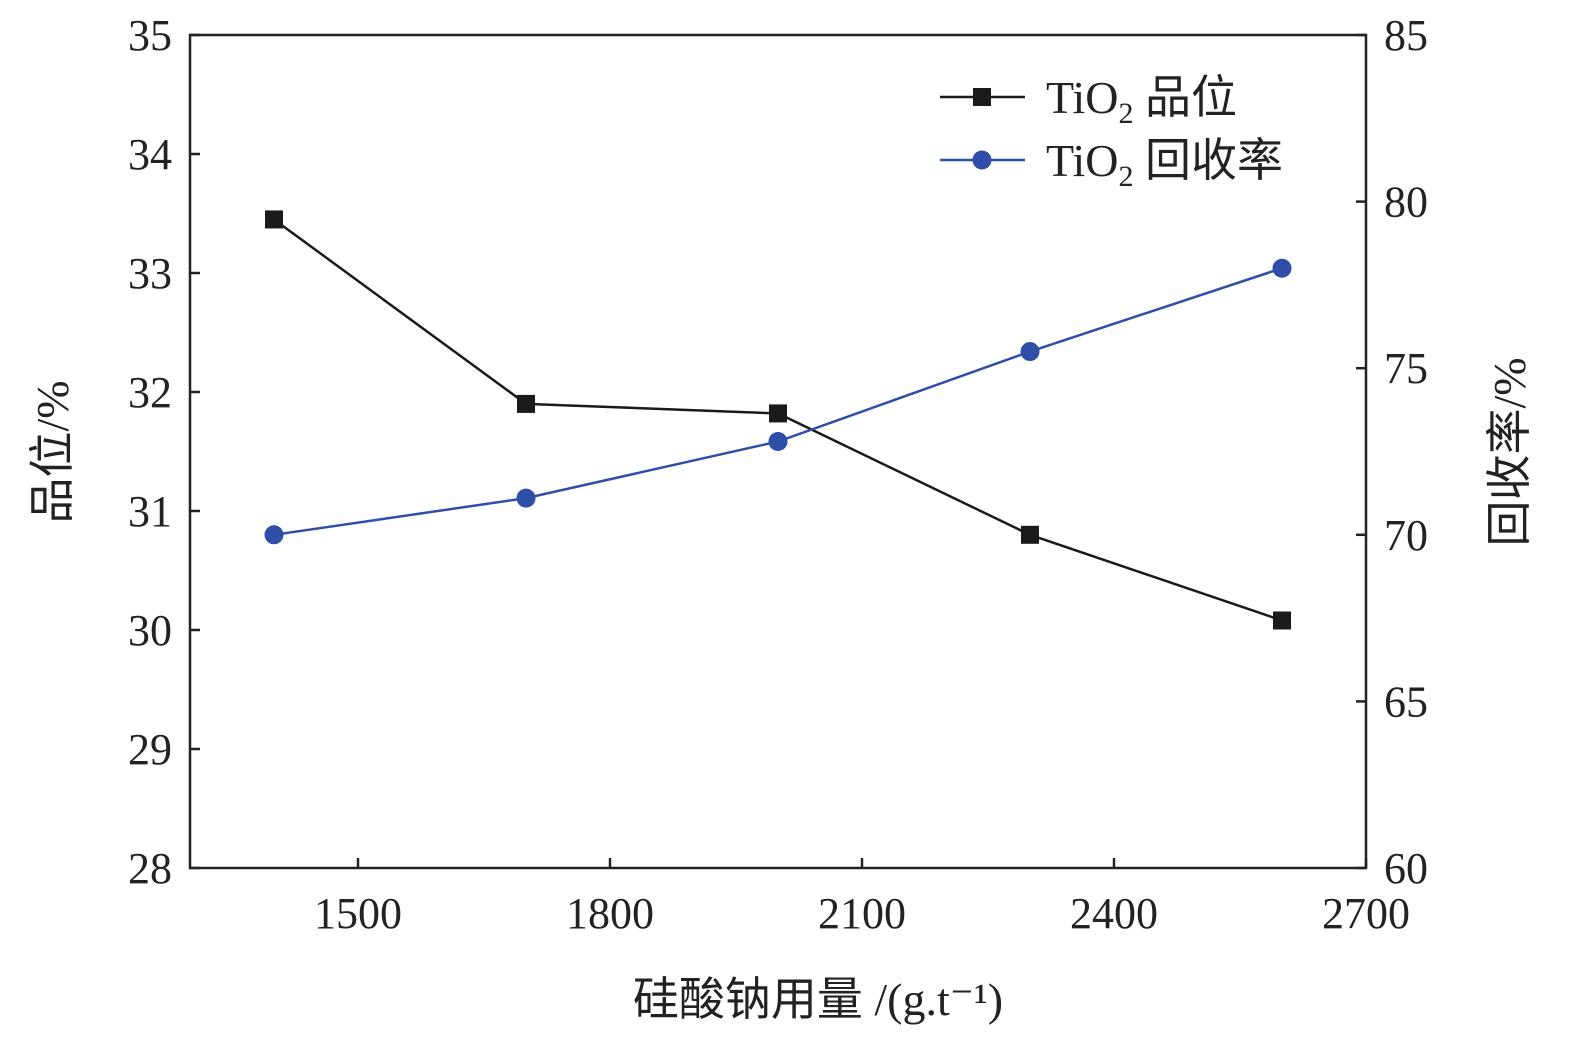 Image resolution: width=1575 pixels, height=1040 pixels. Describe the element at coordinates (1406, 868) in the screenshot. I see `y-right-tick-label: 60` at that location.